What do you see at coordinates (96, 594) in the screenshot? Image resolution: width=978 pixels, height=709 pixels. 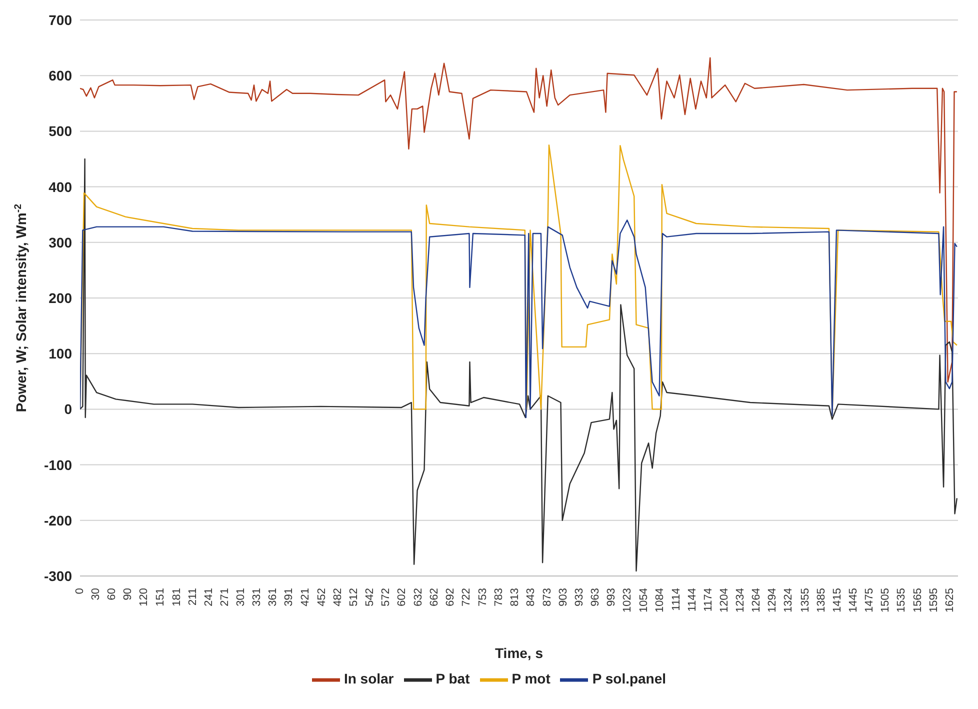 I see `x-tick-label: 30` at bounding box center [96, 594].